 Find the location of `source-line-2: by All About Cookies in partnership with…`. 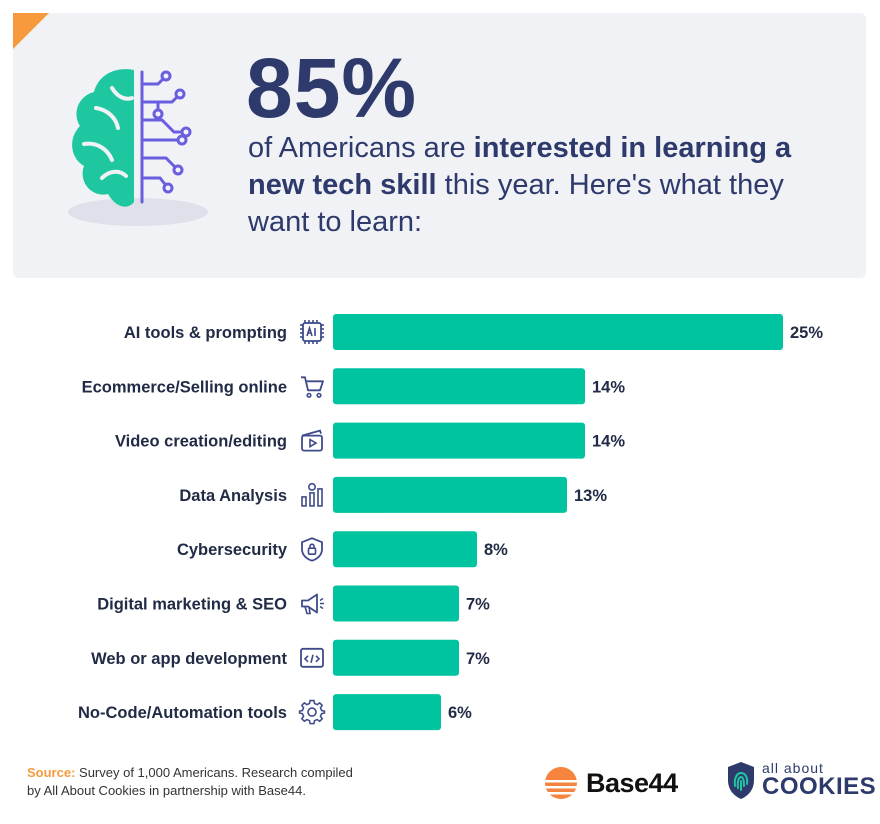

source-line-2: by All About Cookies in partnership with… is located at coordinates (166, 790).